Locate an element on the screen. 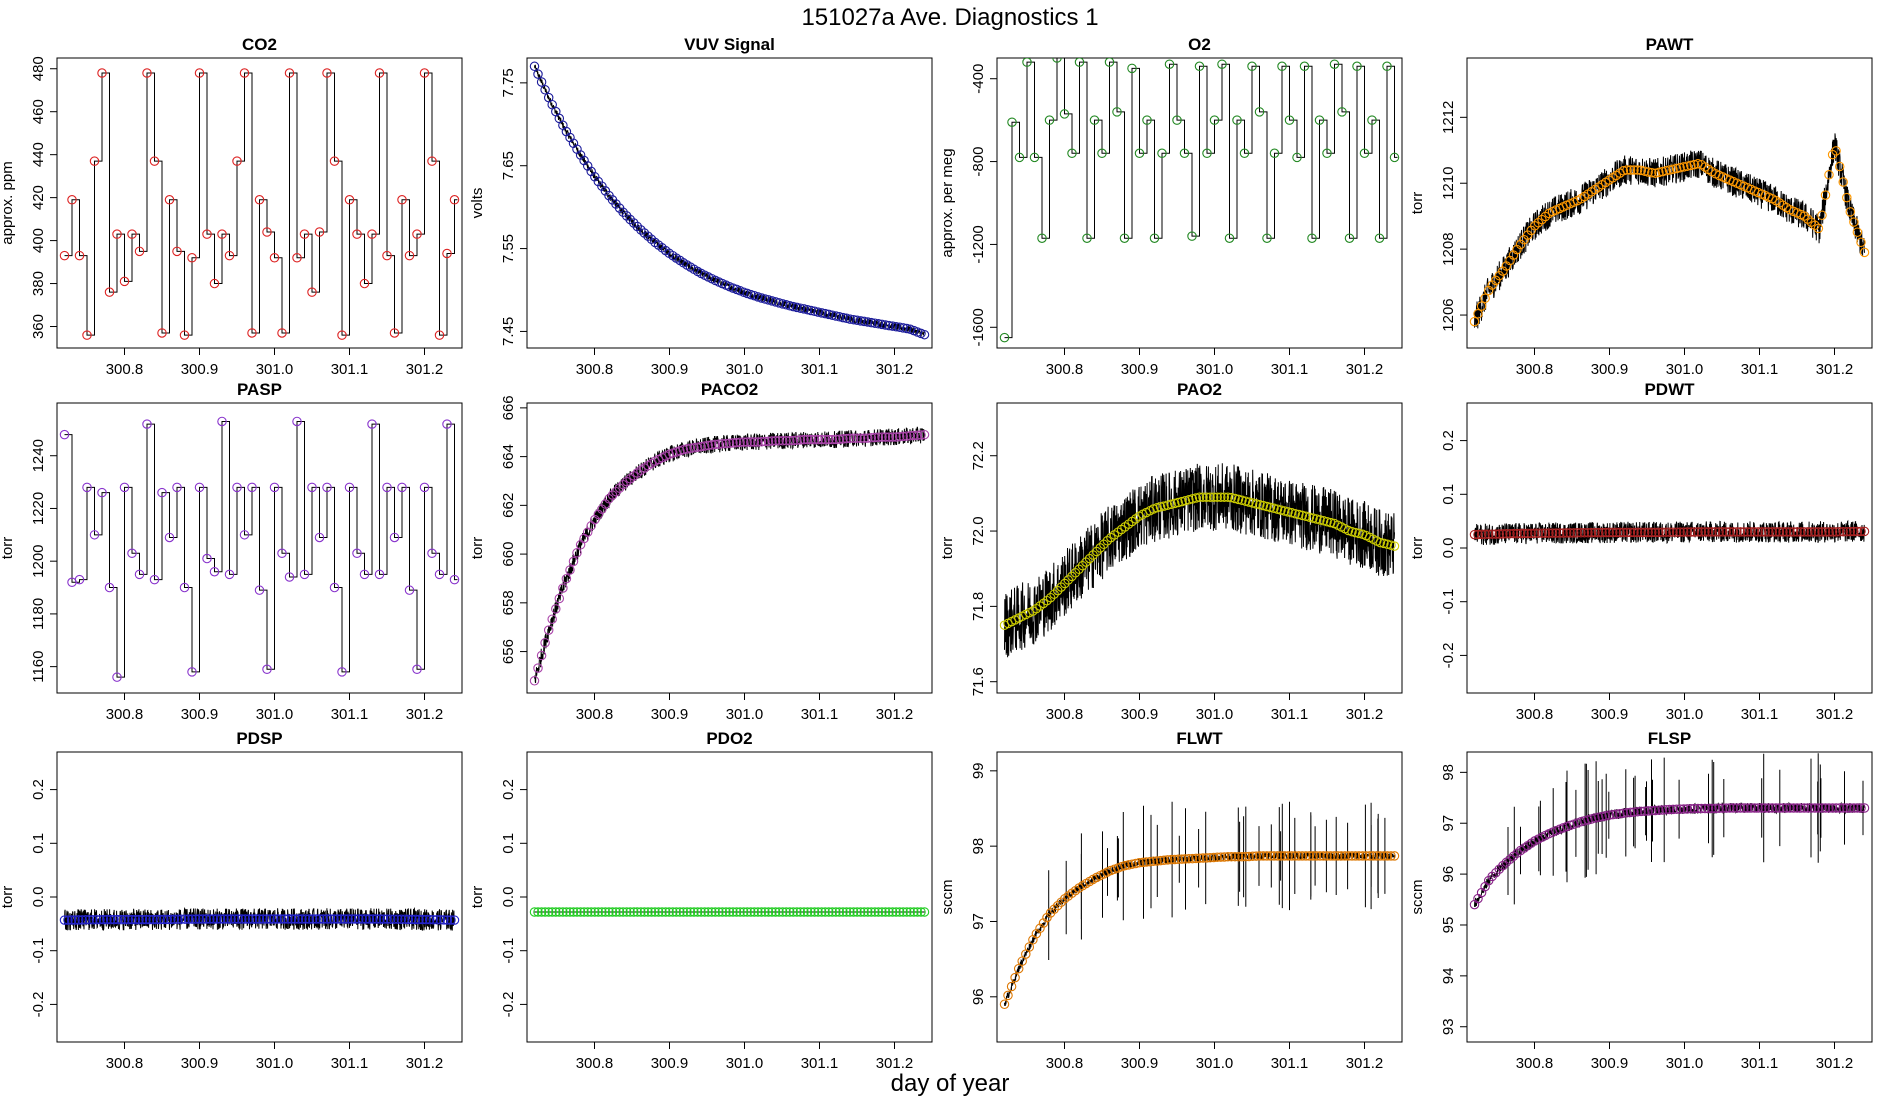 The image size is (1900, 1100). y-tick-label: -0.2 is located at coordinates (38, 1004).